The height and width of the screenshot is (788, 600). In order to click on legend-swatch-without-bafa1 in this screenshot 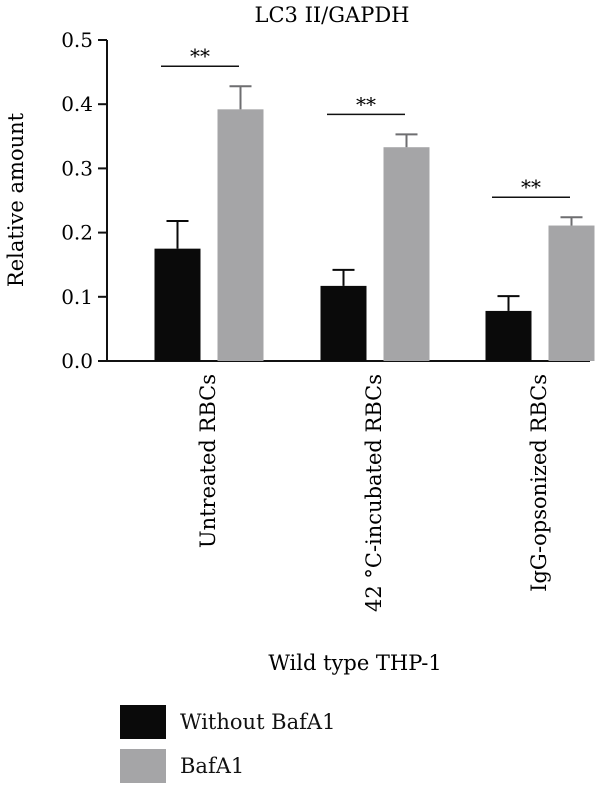, I will do `click(143, 722)`.